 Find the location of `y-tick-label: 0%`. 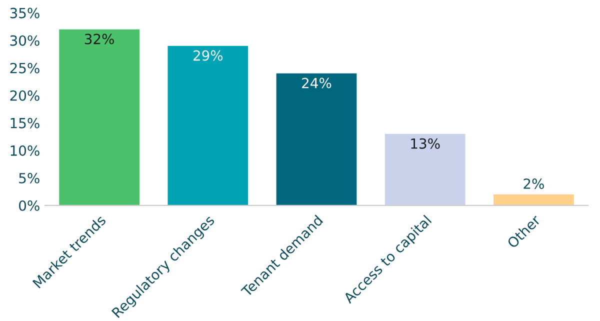

y-tick-label: 0% is located at coordinates (29, 205).